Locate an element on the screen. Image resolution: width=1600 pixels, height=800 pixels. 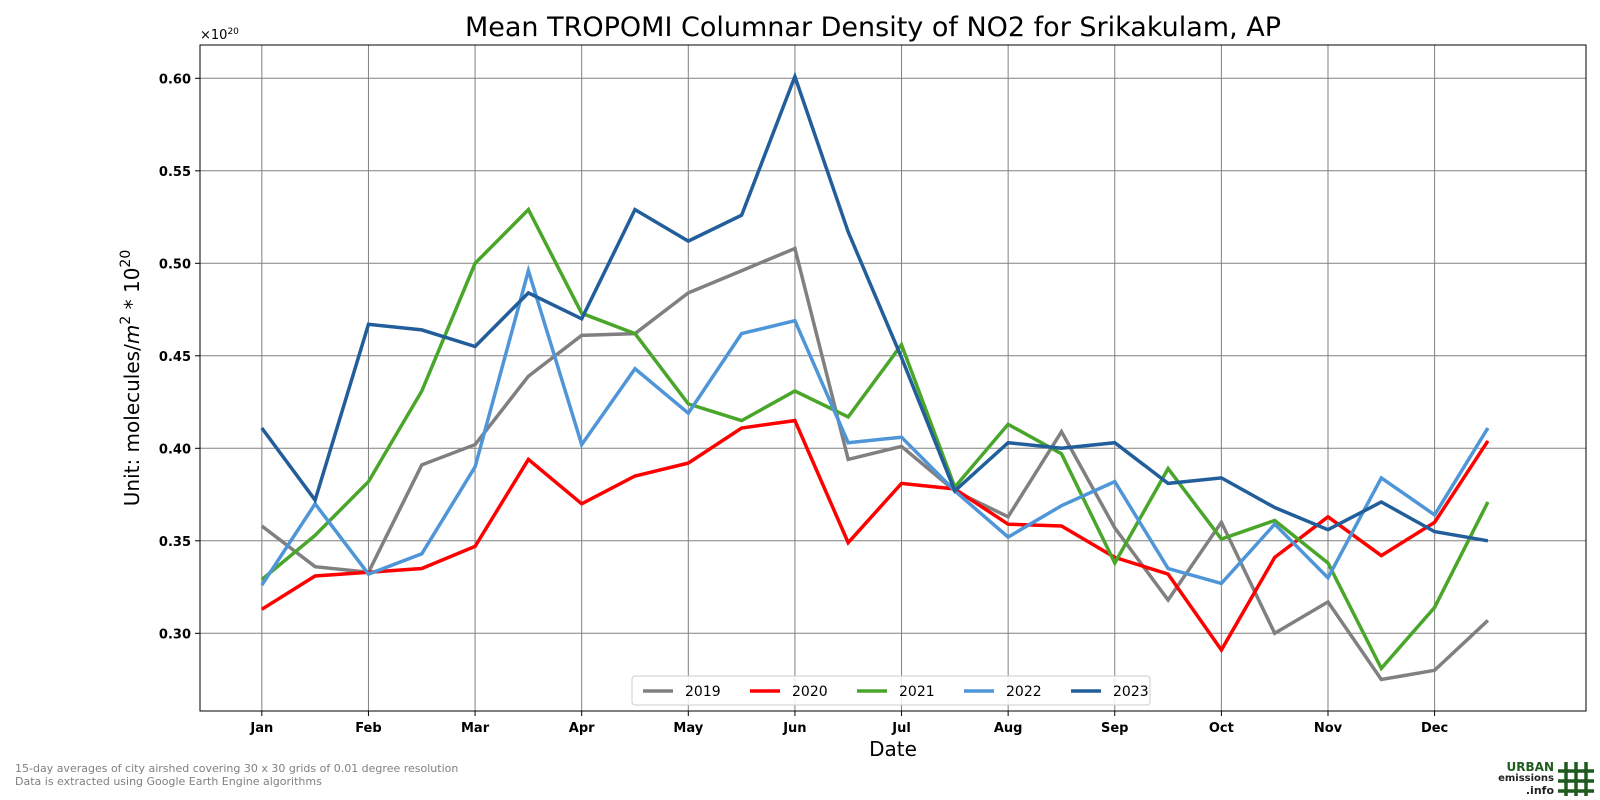
y-axis-ticks: 0.30 0.35 0.40 0.45 0.50 0.55 0.60 is located at coordinates (179, 357).